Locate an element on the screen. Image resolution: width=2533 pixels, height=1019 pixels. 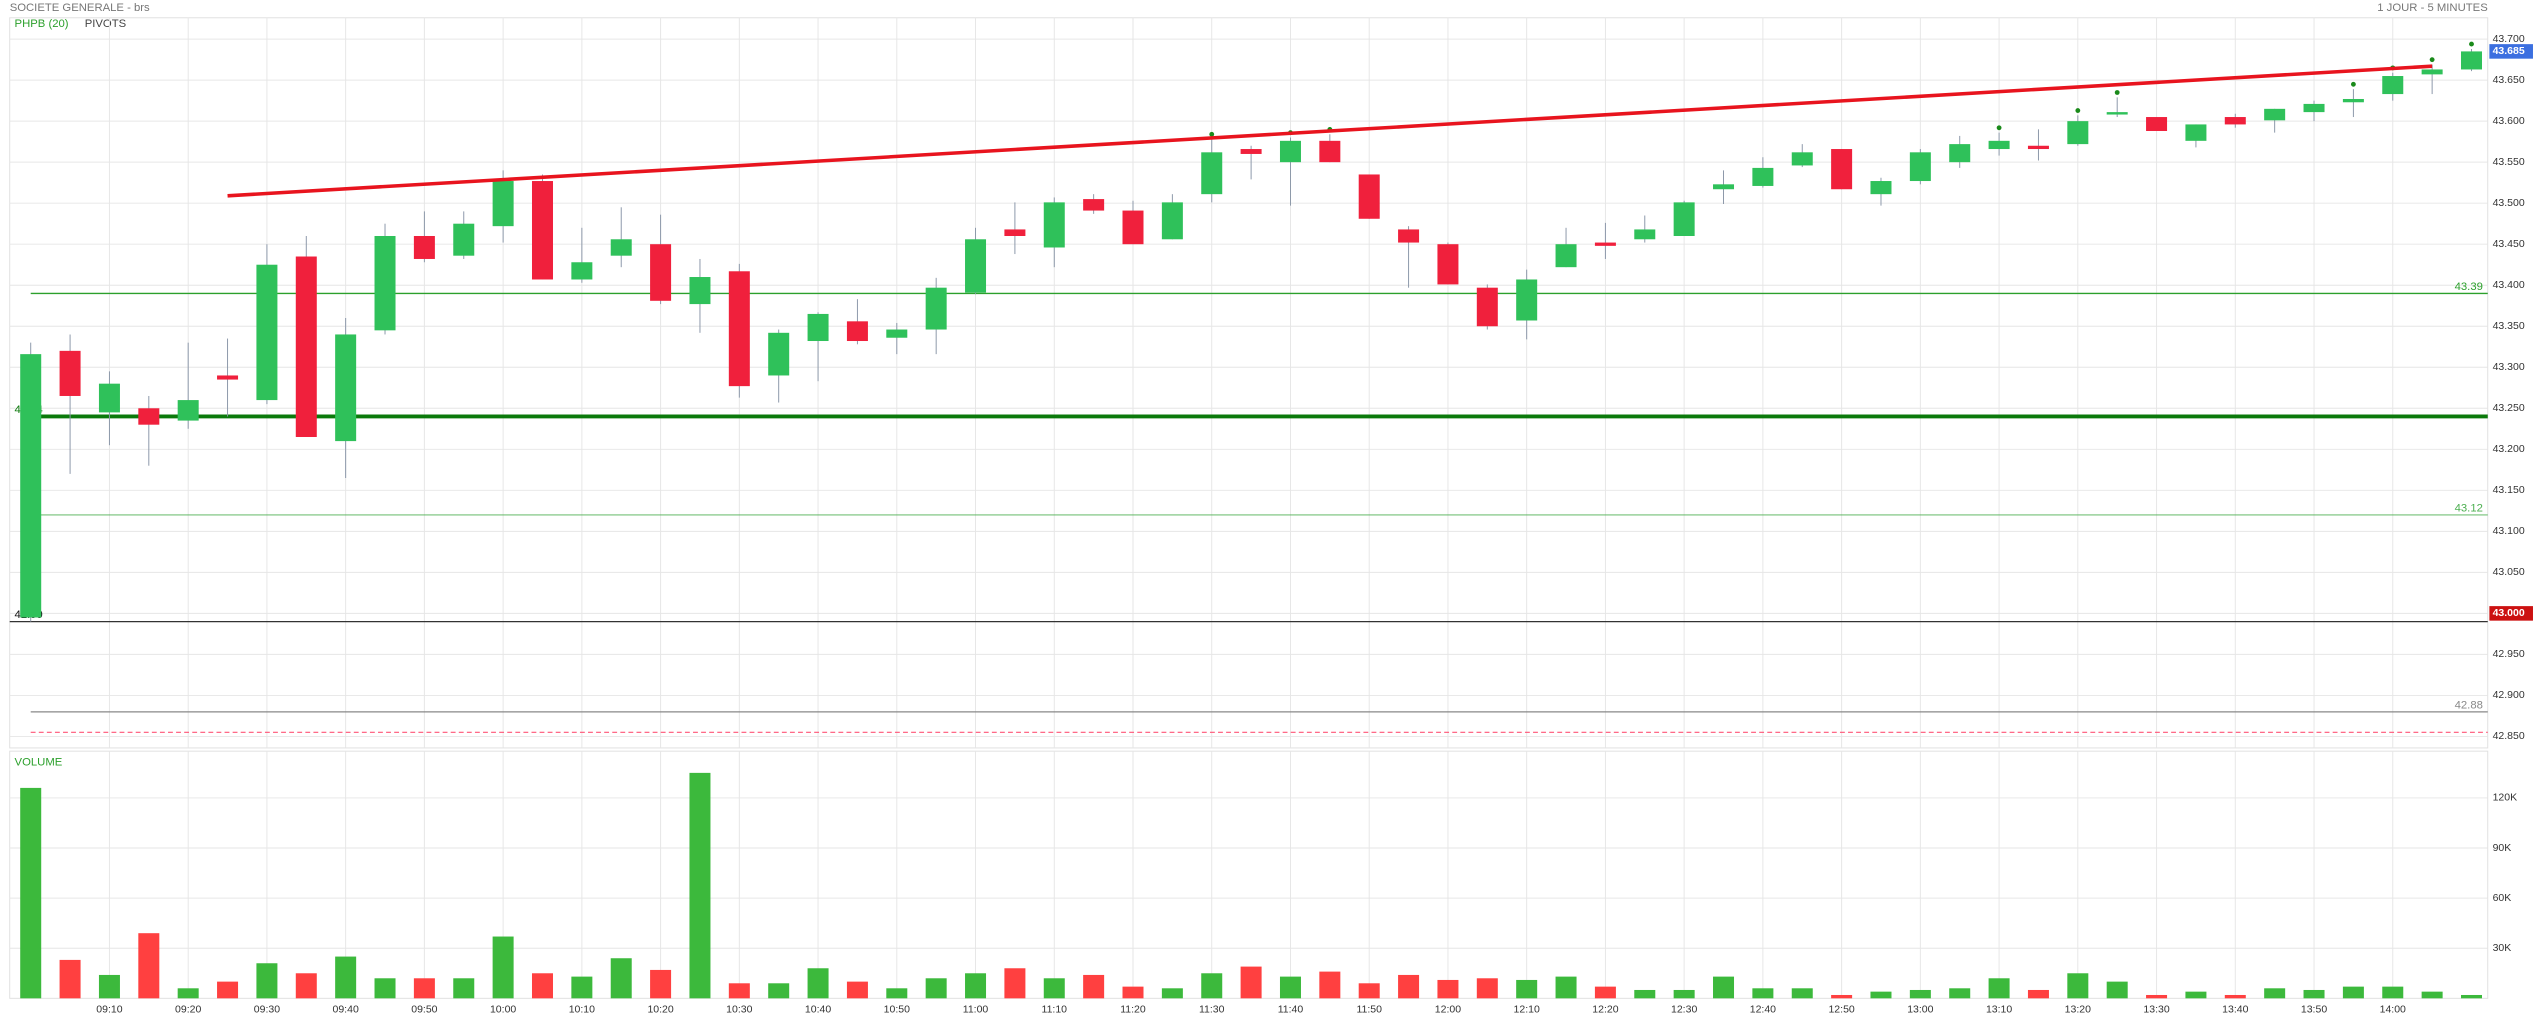
x-tick-label: 12:50 is located at coordinates (1841, 1009).